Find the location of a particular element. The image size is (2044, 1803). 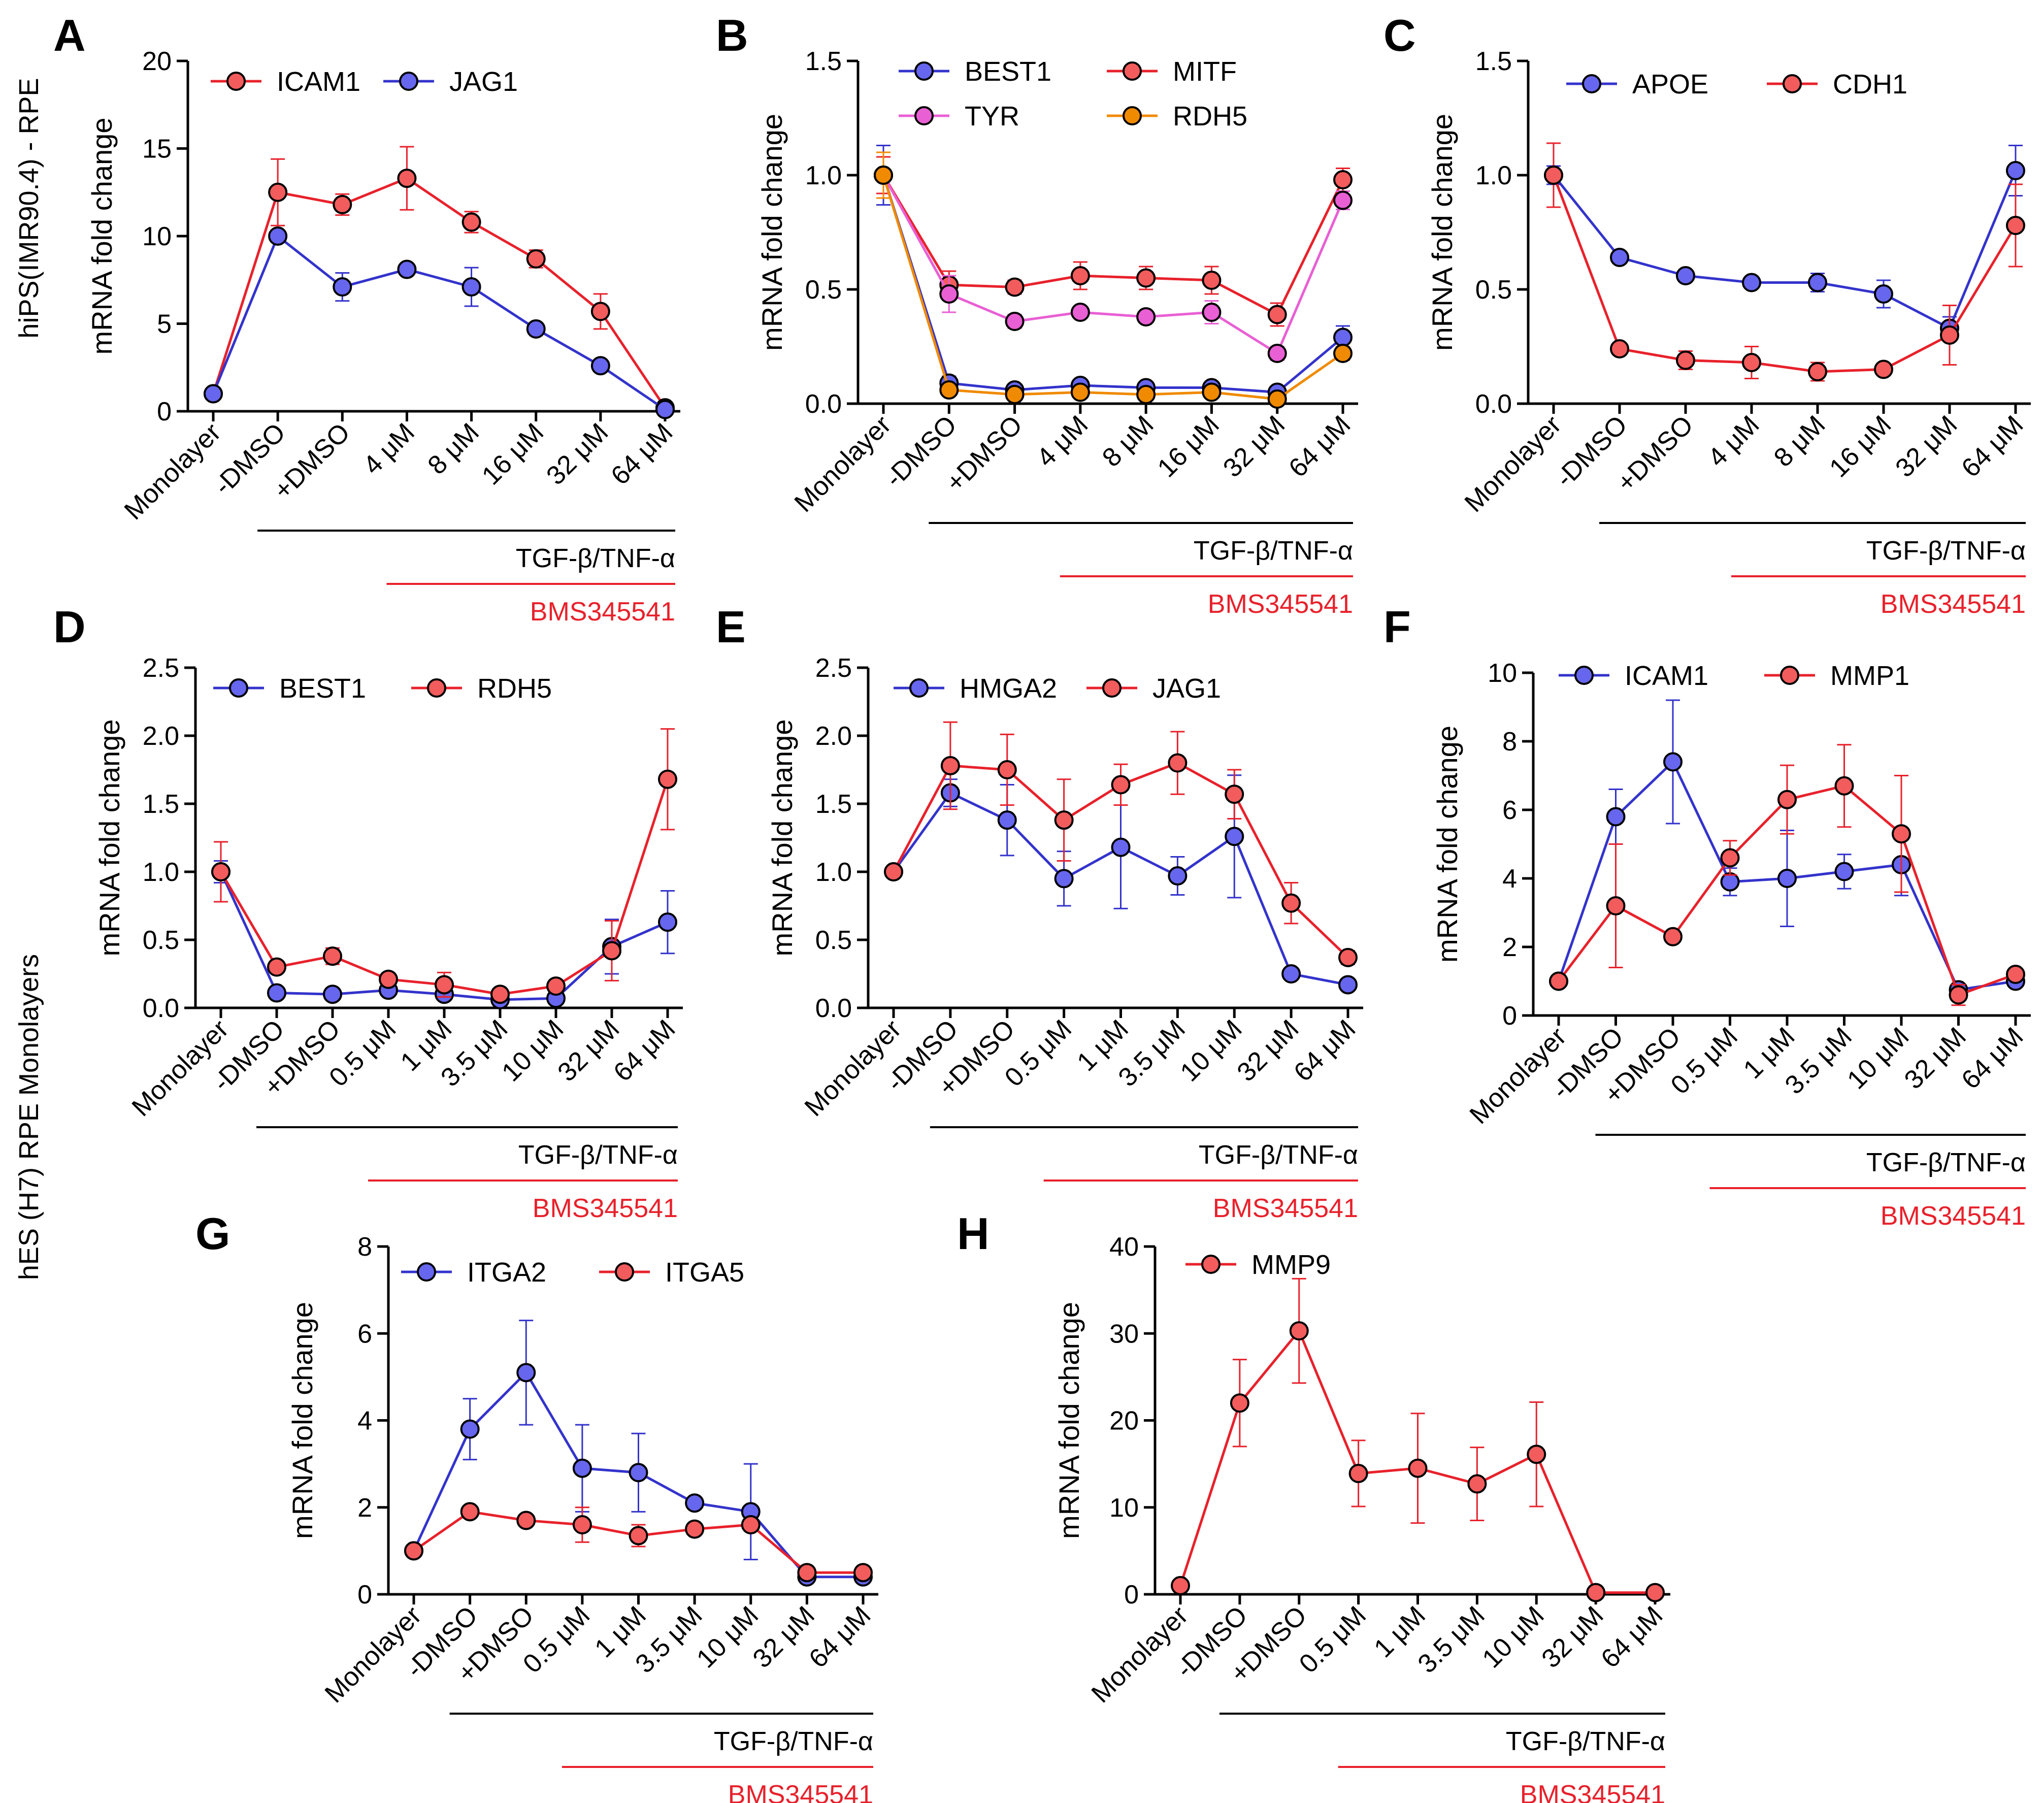

panel-b-x-tick-label: 64 μM is located at coordinates (1320, 446).